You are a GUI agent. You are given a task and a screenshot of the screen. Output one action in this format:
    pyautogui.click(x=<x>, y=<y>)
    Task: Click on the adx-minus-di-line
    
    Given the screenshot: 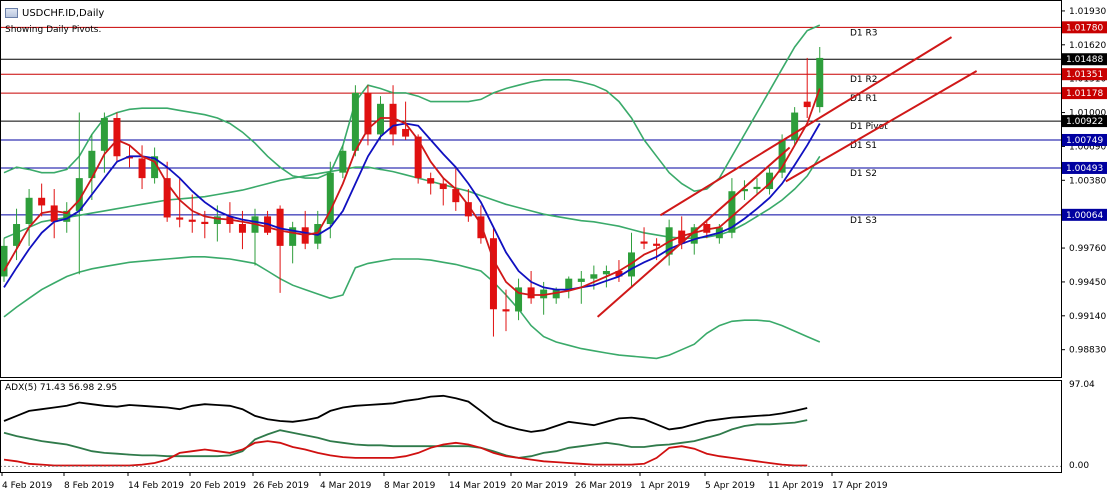 What is the action you would take?
    pyautogui.click(x=405, y=453)
    